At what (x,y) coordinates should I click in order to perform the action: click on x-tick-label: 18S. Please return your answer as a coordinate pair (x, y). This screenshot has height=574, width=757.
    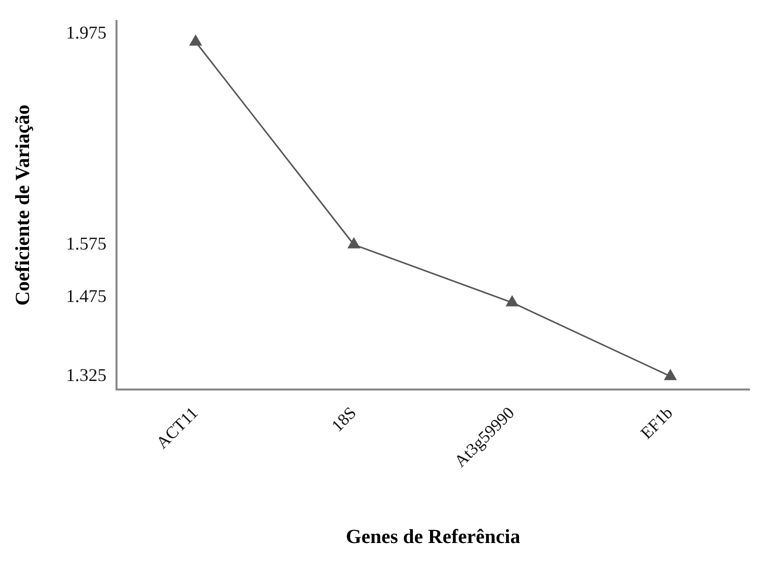
    Looking at the image, I should click on (344, 419).